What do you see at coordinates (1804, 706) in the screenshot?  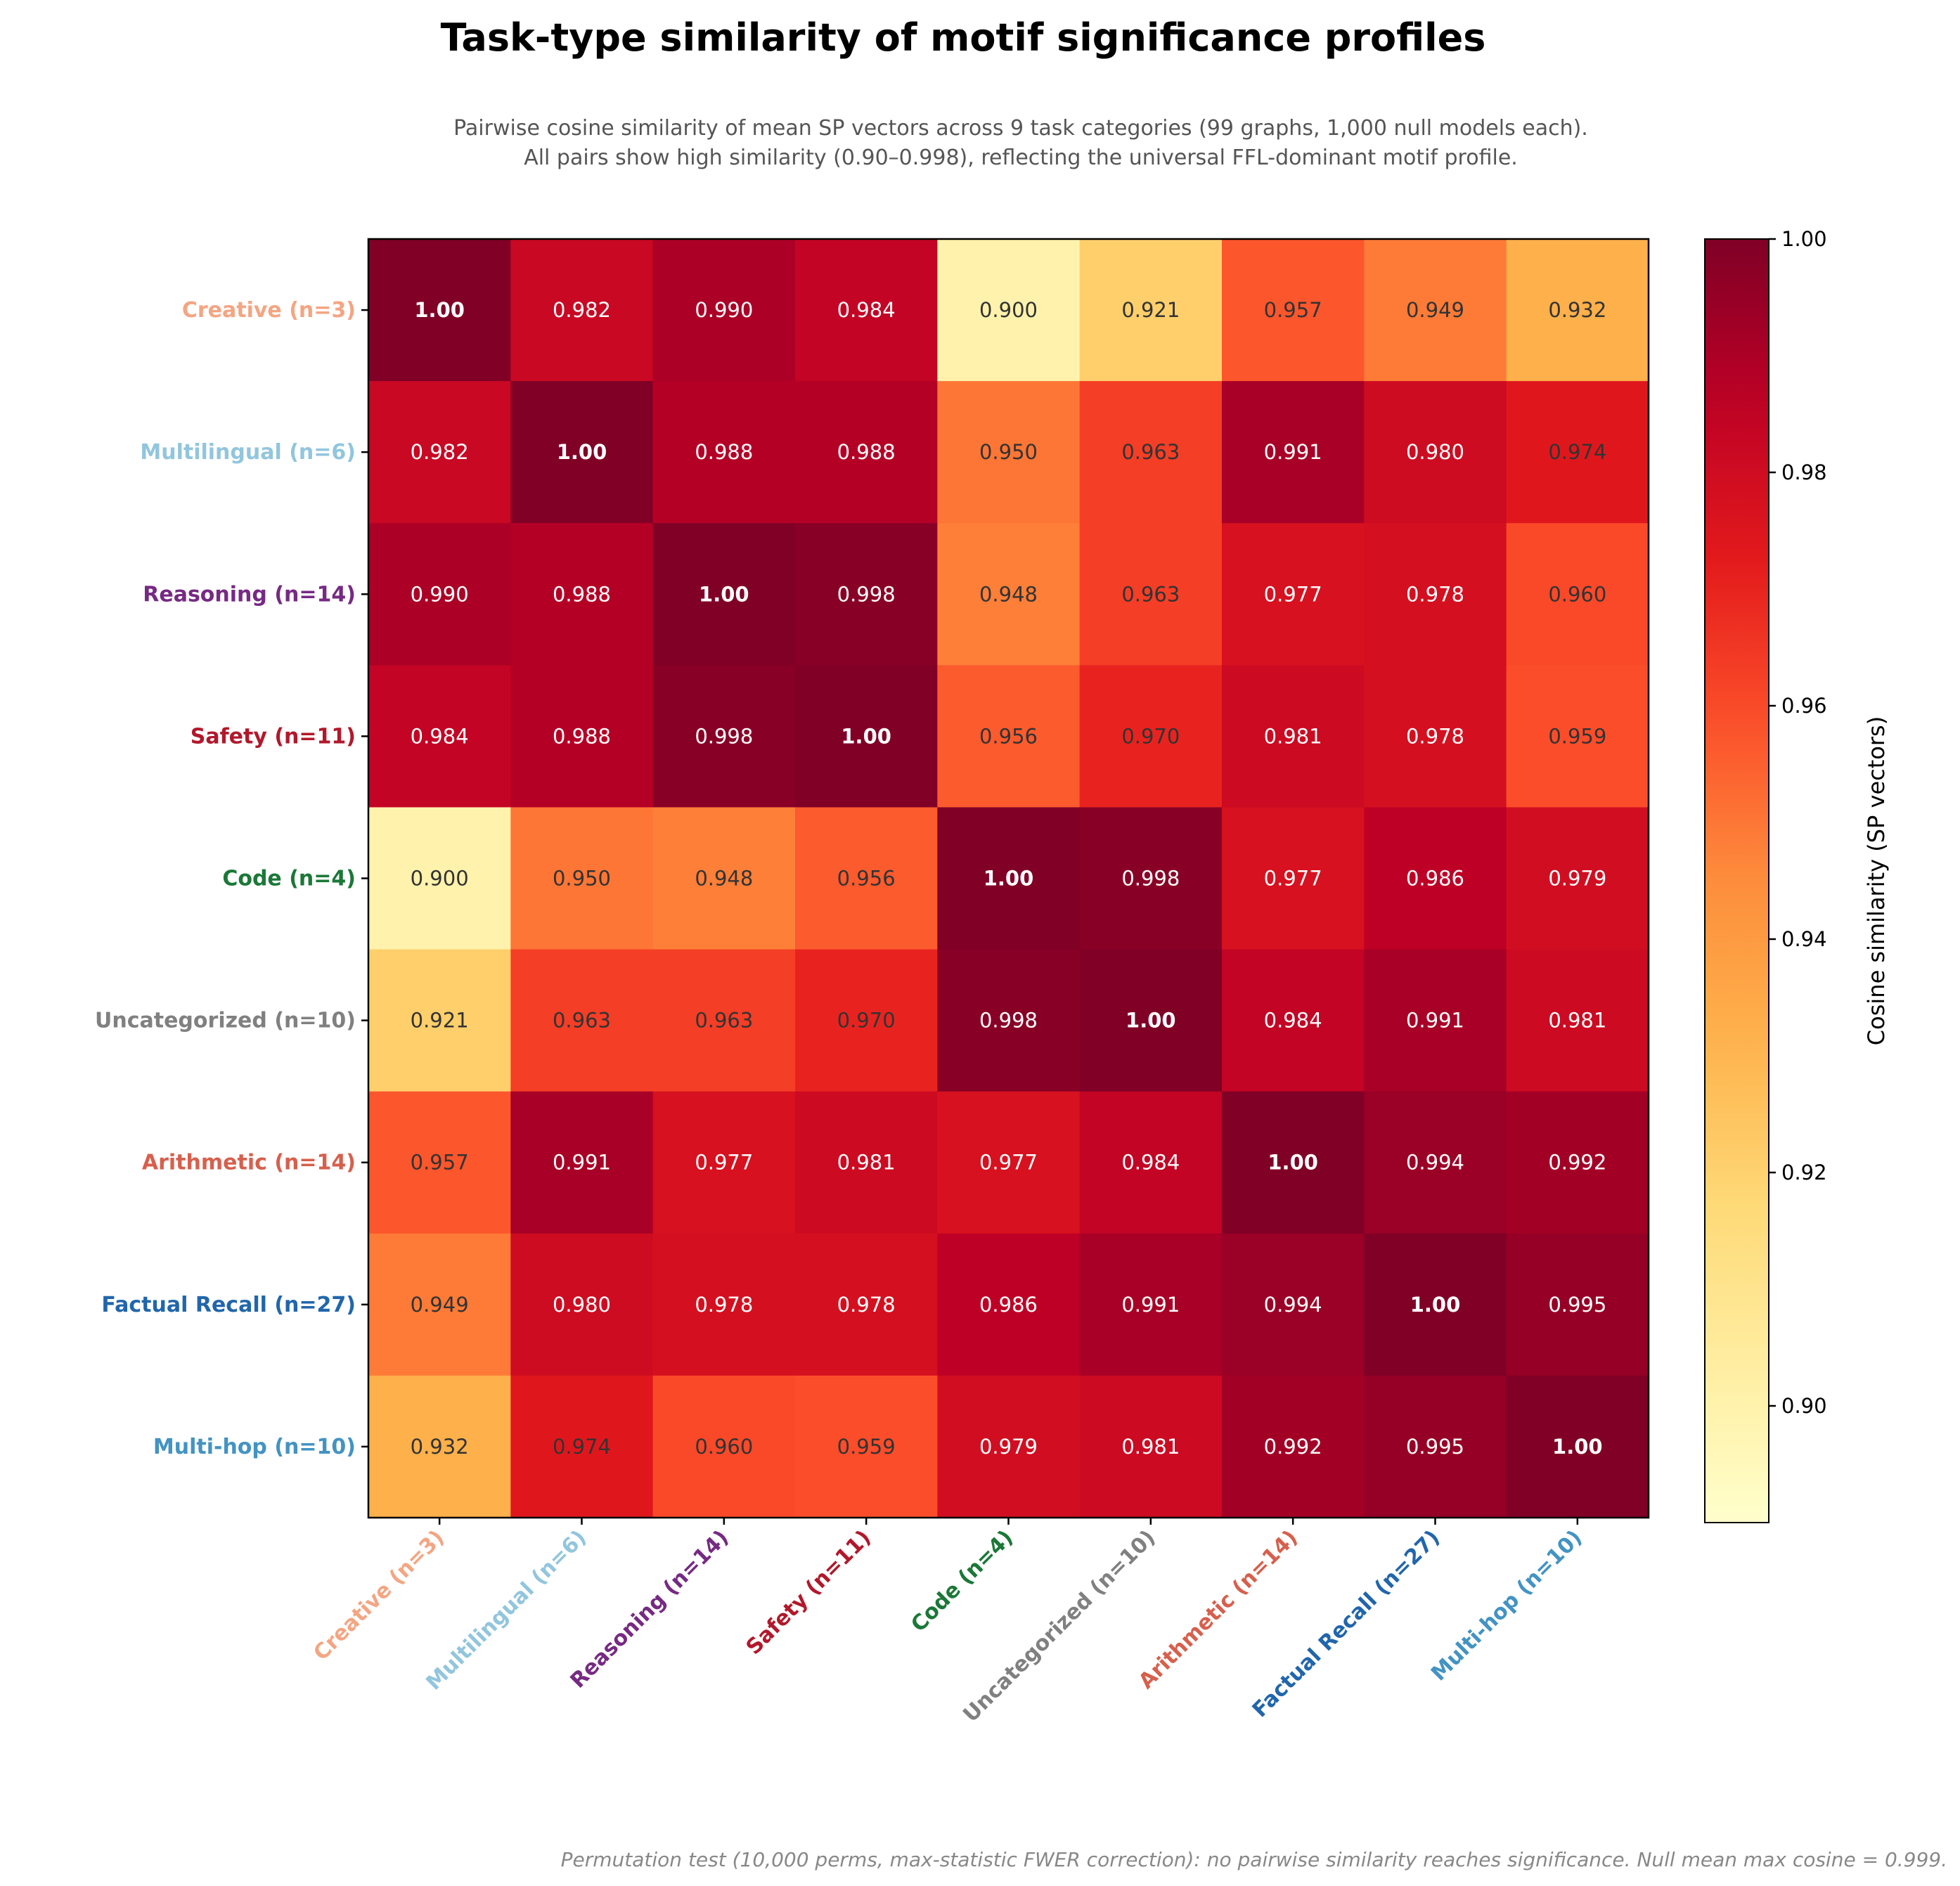 I see `colorbar-tick-label: 0.96` at bounding box center [1804, 706].